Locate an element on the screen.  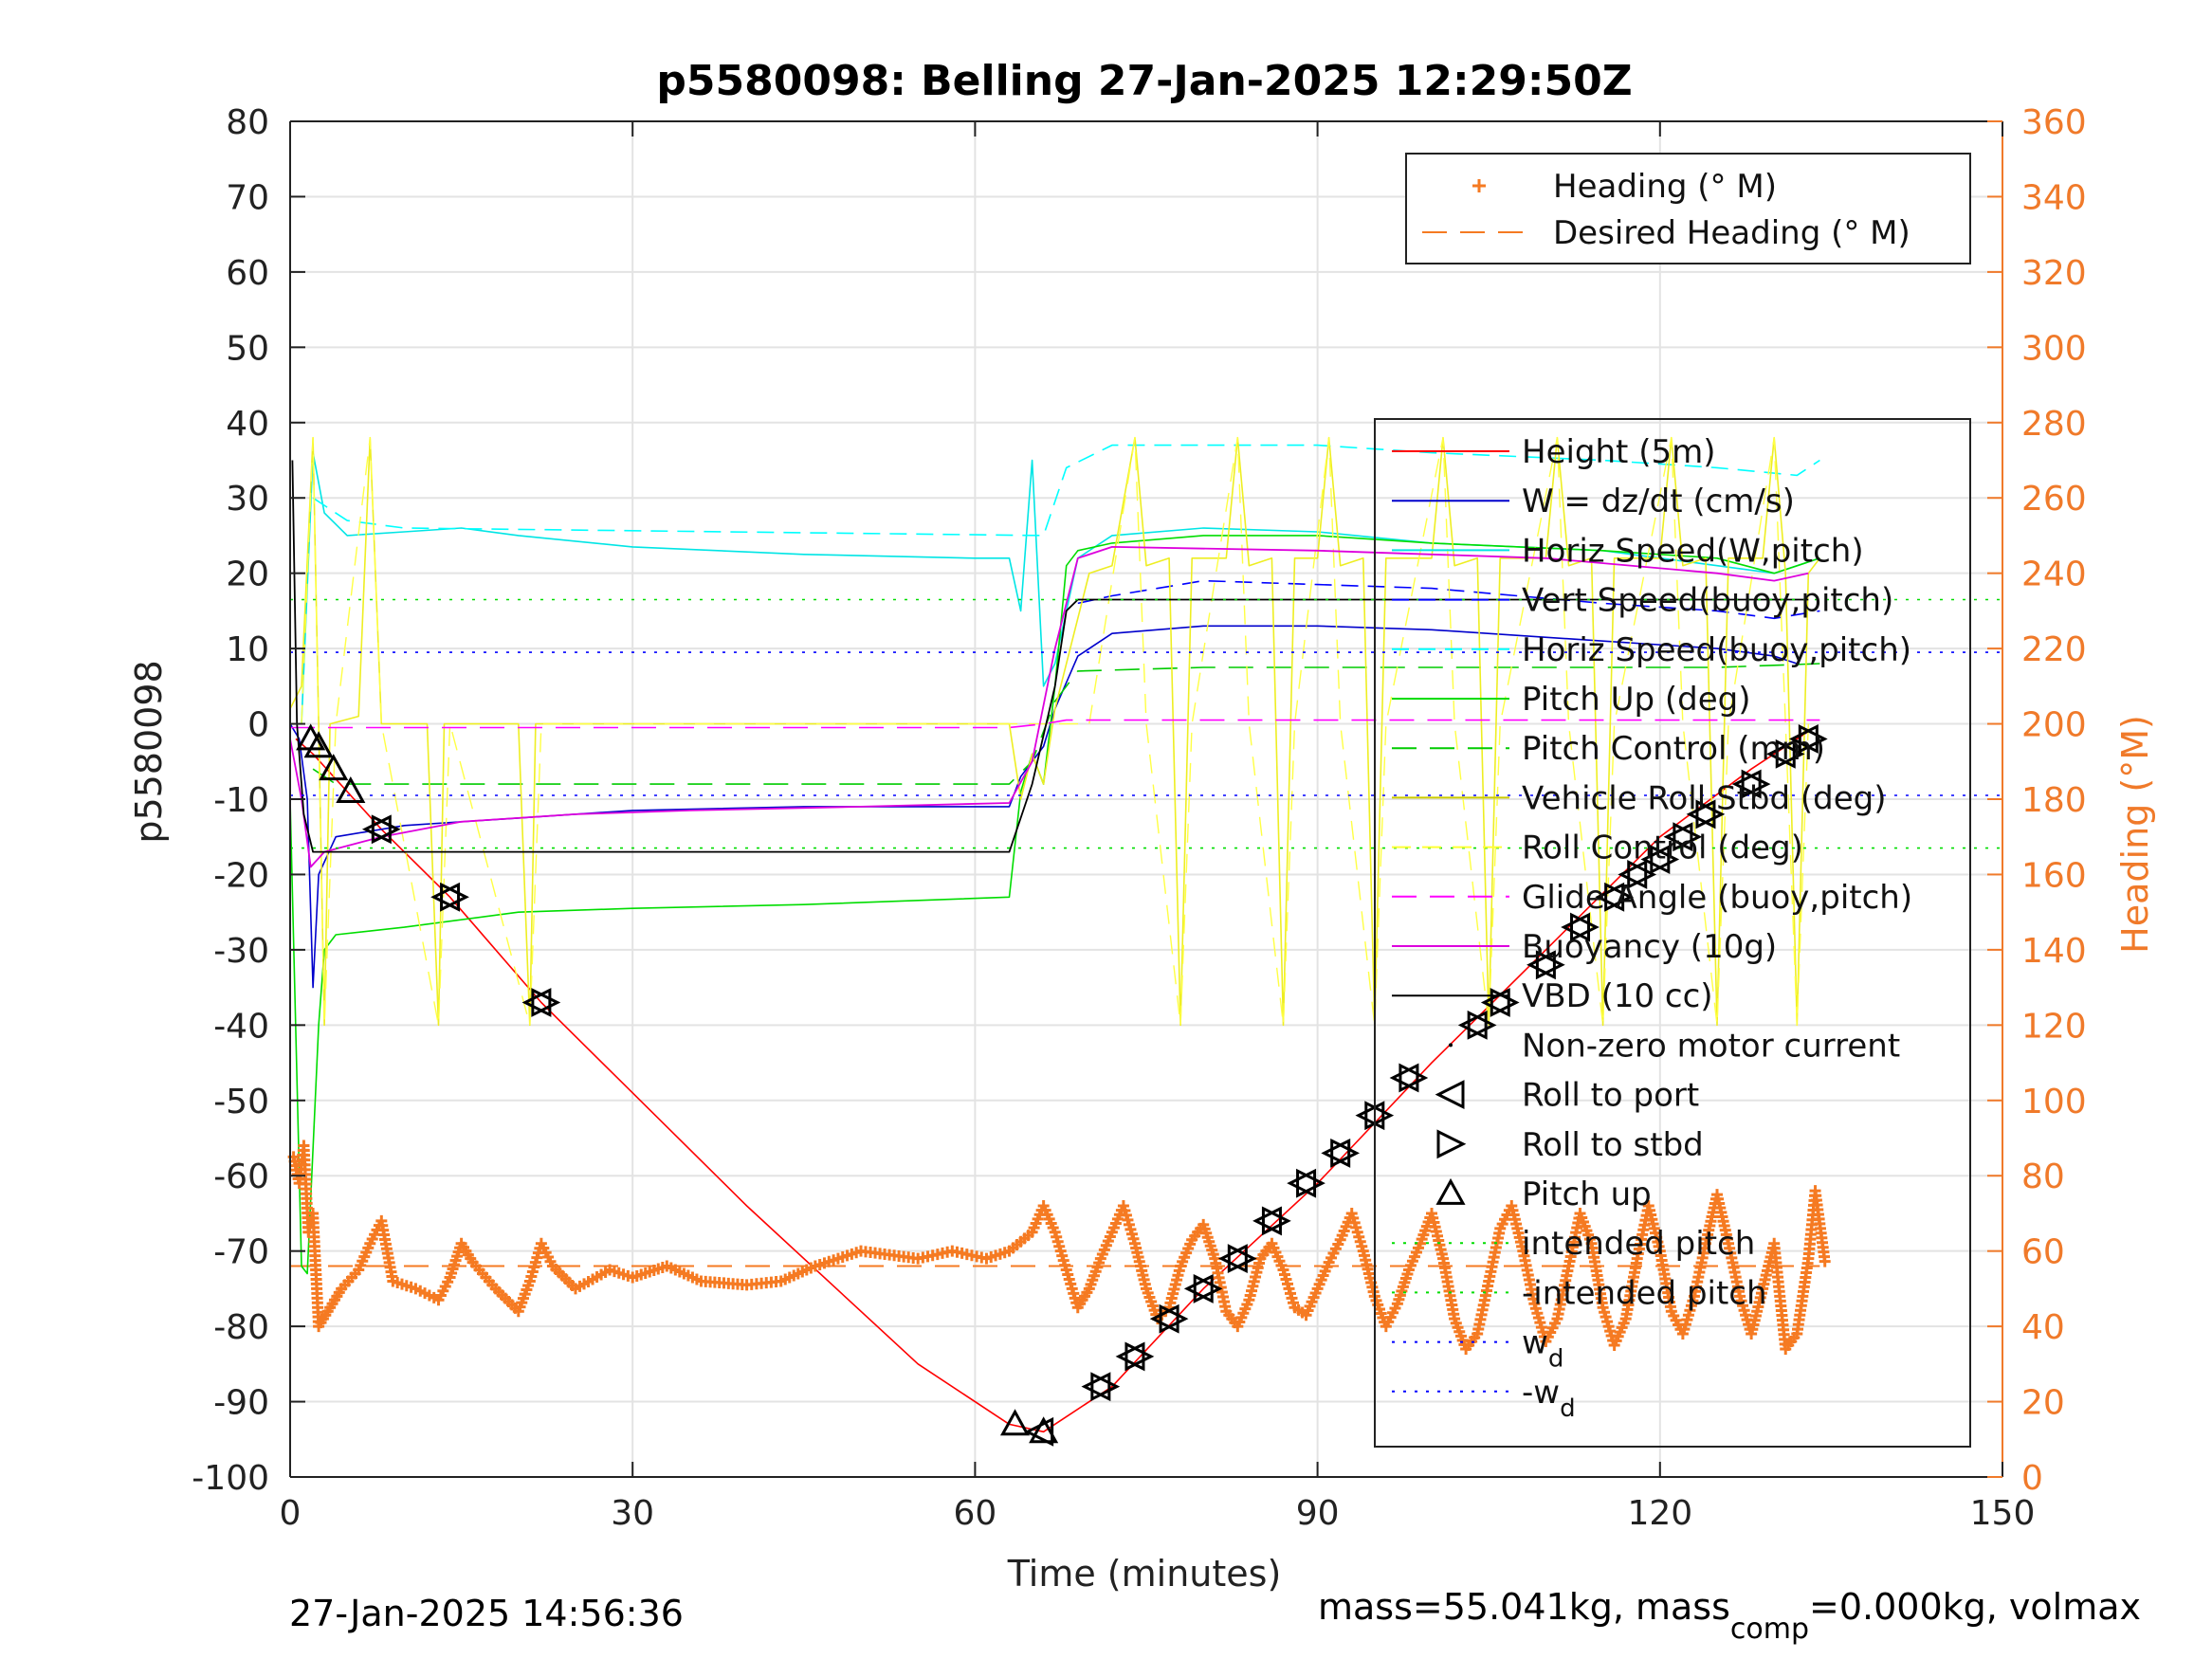
y-tick-label-right: 120 is located at coordinates (2054, 1026).